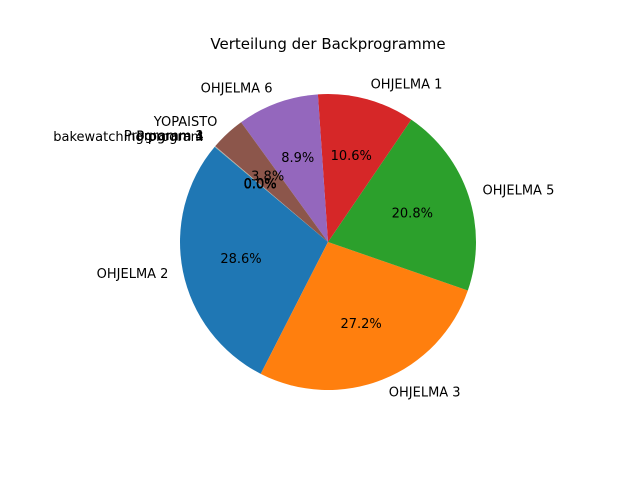  What do you see at coordinates (327, 44) in the screenshot?
I see `chart-title: Verteilung der Backprogramme` at bounding box center [327, 44].